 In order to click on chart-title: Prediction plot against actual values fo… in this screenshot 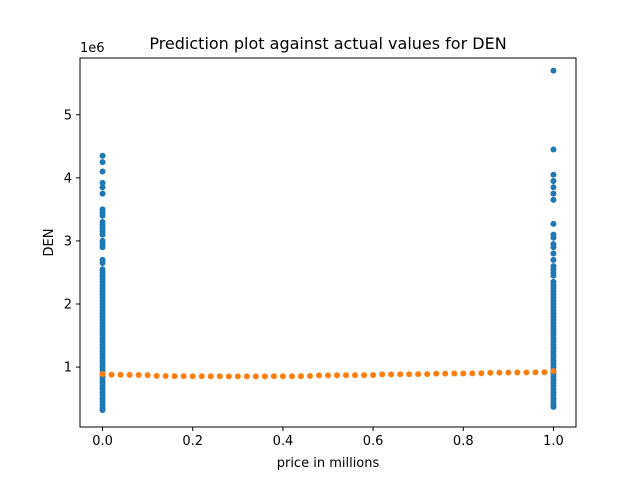, I will do `click(327, 43)`.